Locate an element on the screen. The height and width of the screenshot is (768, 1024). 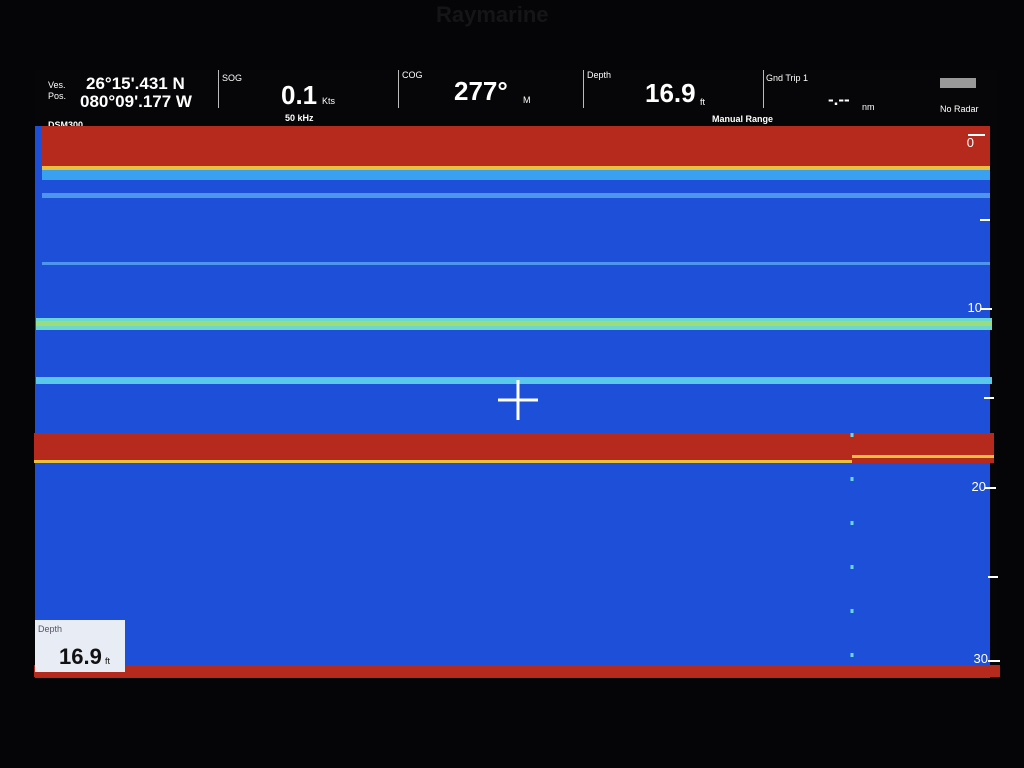
trip-unit: nm is located at coordinates (868, 107).